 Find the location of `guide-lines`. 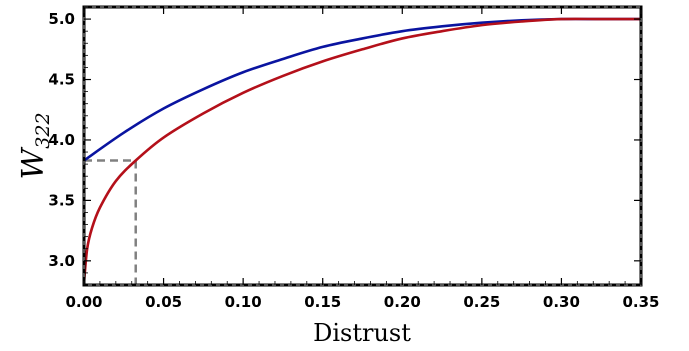

guide-lines is located at coordinates (110, 222).